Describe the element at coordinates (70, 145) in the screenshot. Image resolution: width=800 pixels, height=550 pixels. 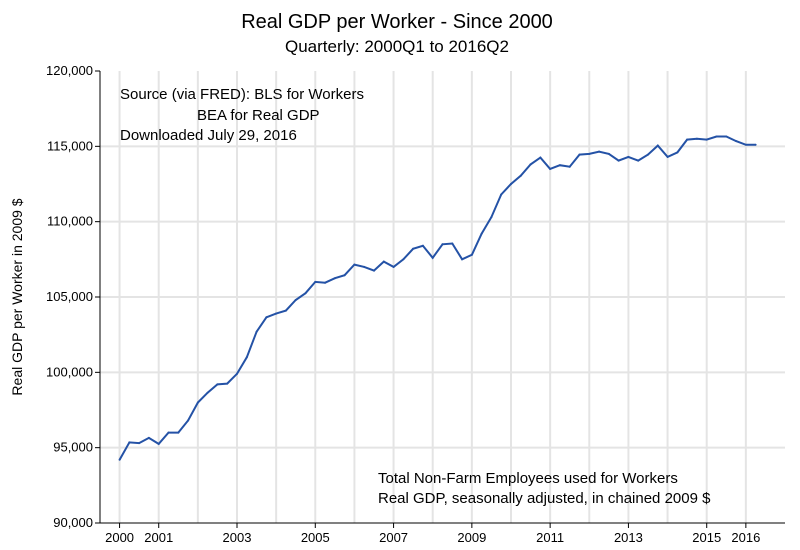
I see `y-tick-label: 115,000` at that location.